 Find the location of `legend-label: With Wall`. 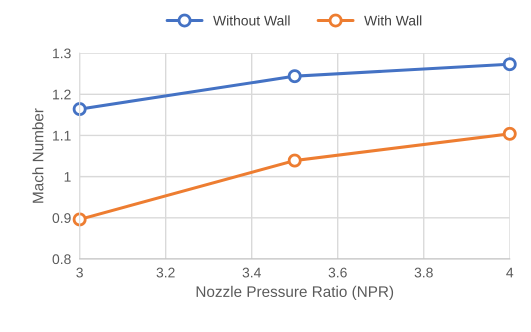

legend-label: With Wall is located at coordinates (393, 20).